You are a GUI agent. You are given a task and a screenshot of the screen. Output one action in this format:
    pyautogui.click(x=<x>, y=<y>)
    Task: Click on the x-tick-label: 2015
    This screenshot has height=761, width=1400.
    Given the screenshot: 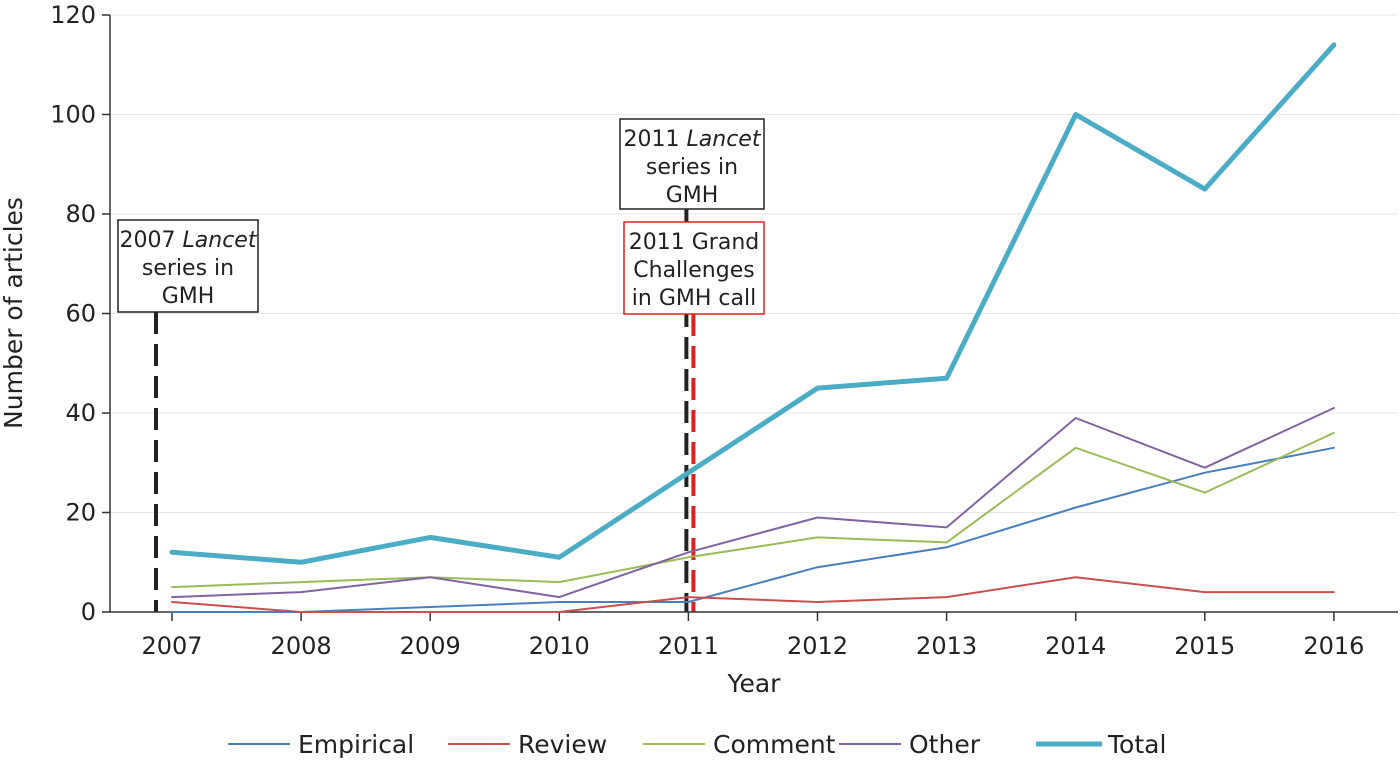 What is the action you would take?
    pyautogui.click(x=1204, y=646)
    